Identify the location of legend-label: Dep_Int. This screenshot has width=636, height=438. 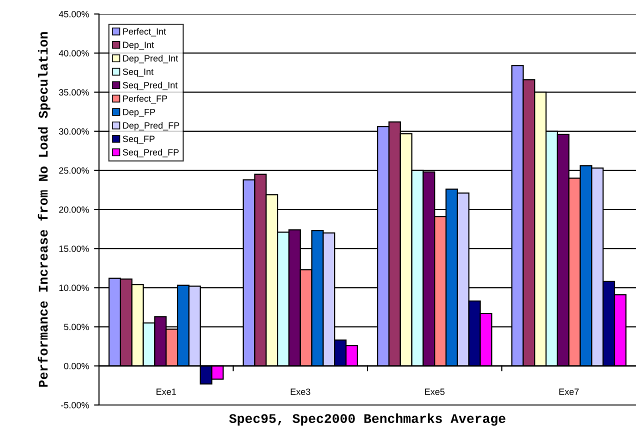
(138, 46).